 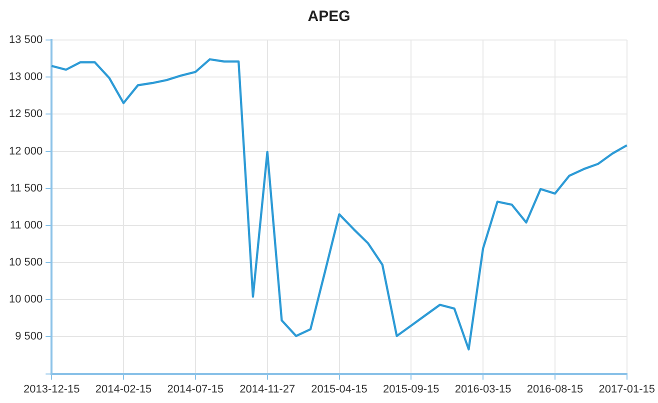 What do you see at coordinates (26, 225) in the screenshot?
I see `y-tick-label: 11 000` at bounding box center [26, 225].